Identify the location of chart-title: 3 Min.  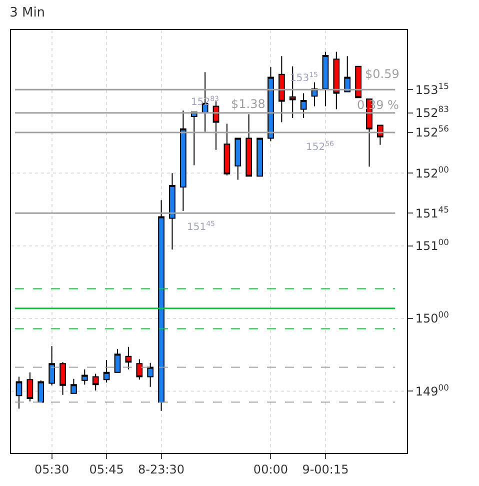
(28, 12).